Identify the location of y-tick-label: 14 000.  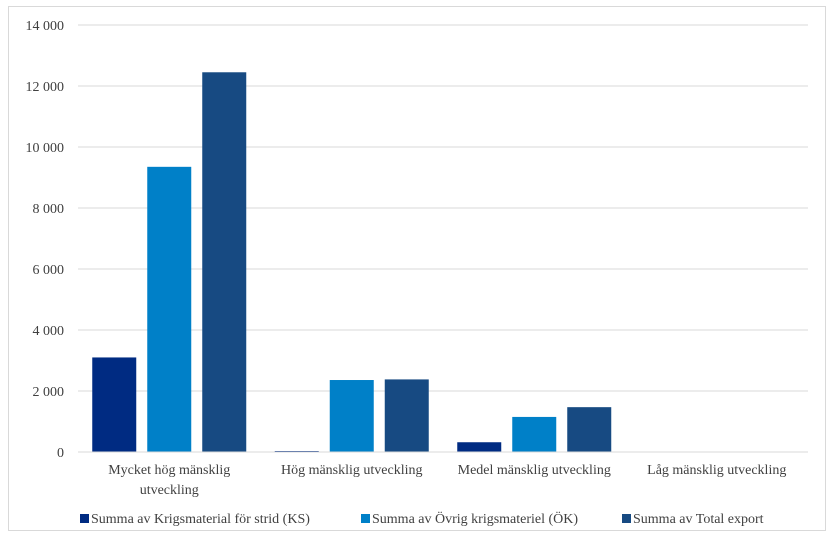
(45, 26).